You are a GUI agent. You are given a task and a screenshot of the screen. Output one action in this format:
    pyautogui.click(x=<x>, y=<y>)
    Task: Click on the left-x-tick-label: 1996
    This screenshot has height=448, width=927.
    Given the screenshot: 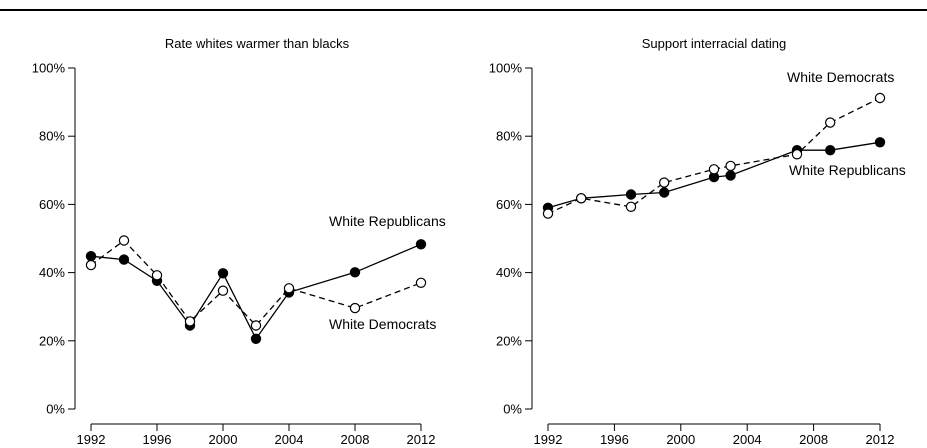 What is the action you would take?
    pyautogui.click(x=157, y=439)
    